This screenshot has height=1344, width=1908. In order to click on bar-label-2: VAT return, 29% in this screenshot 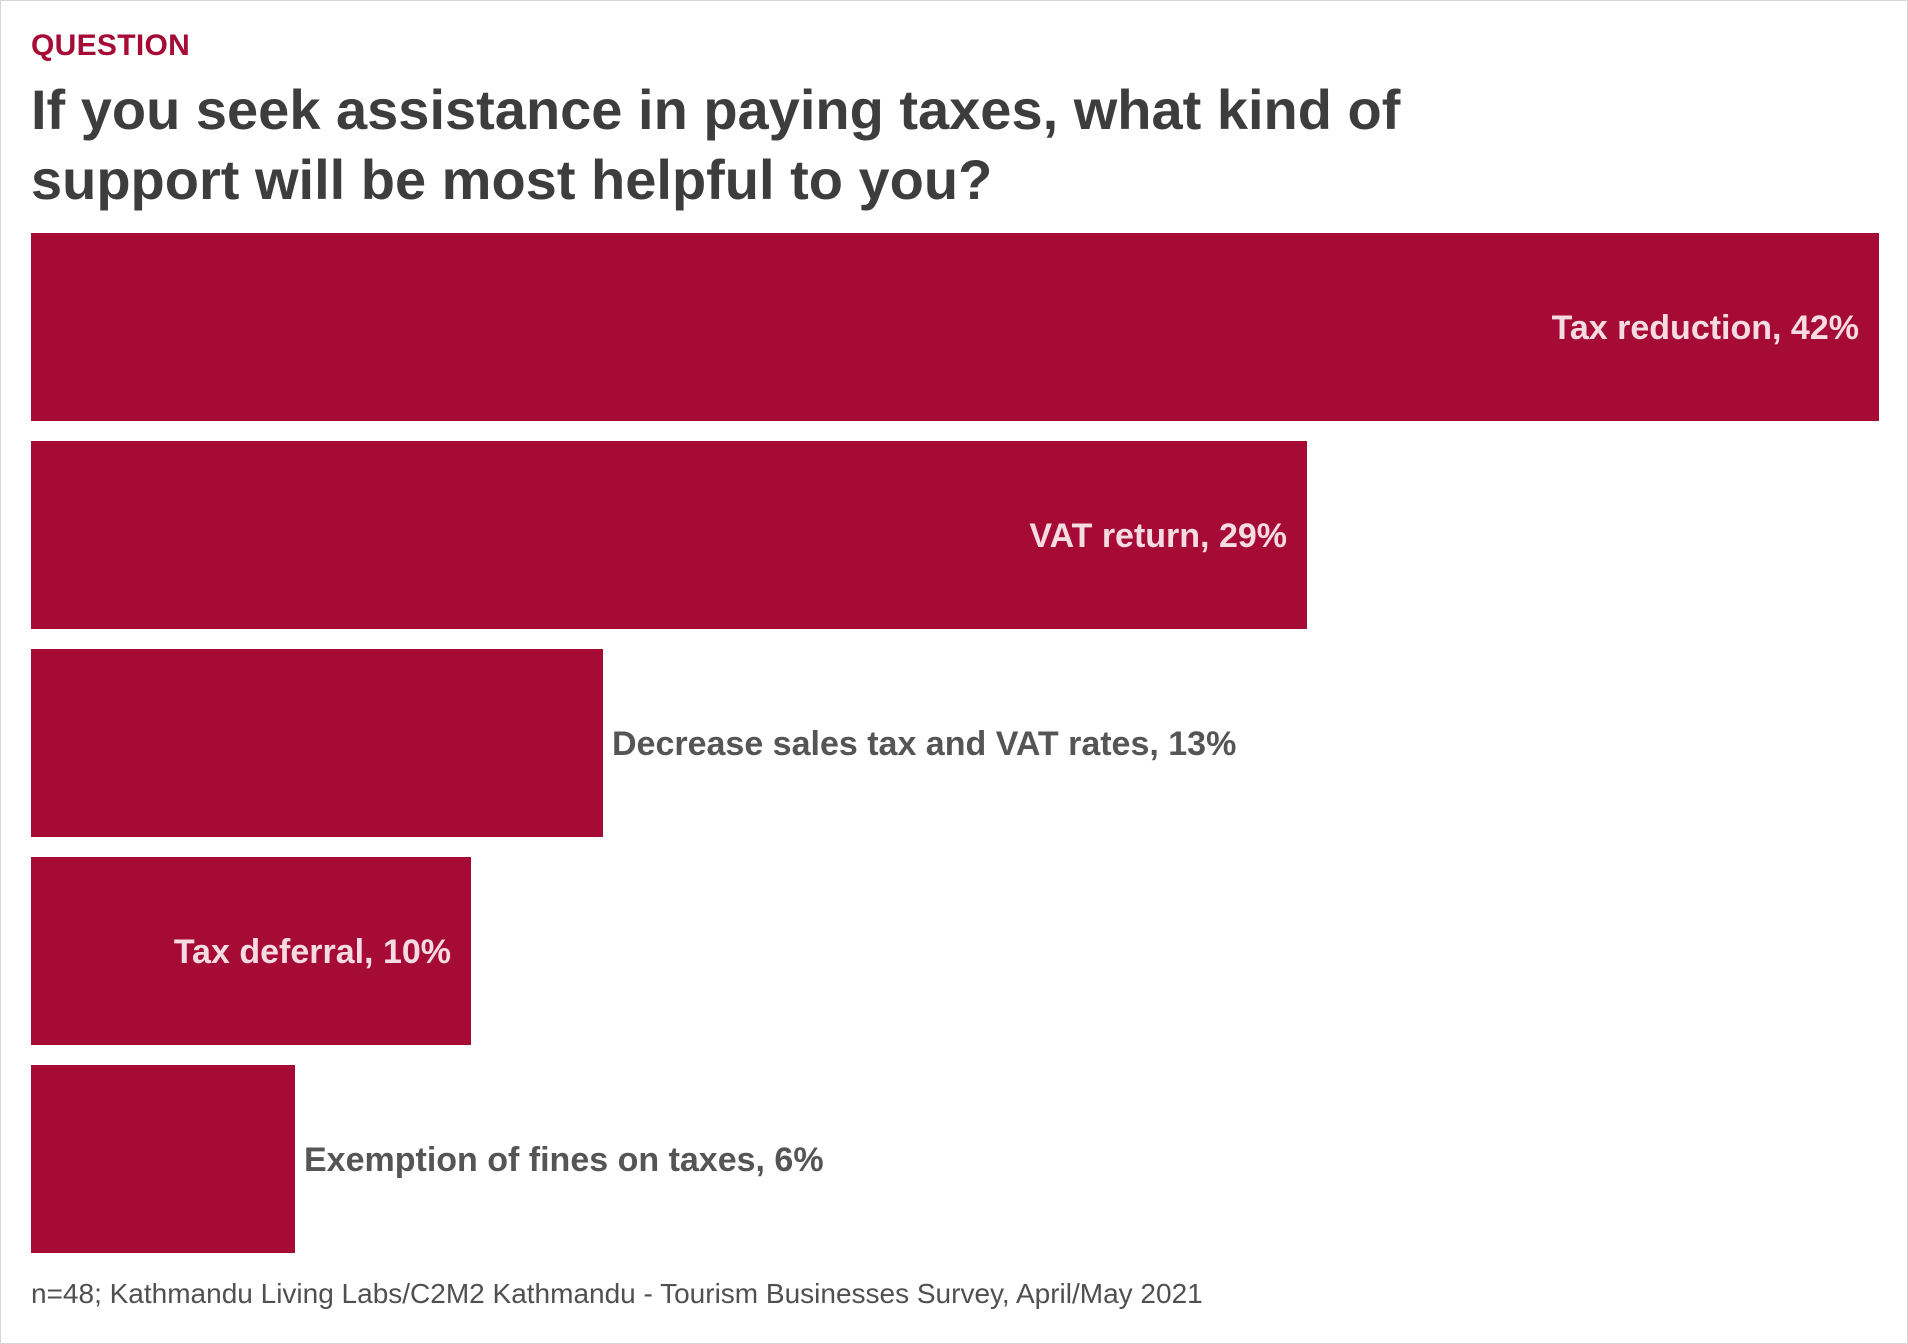, I will do `click(1158, 536)`.